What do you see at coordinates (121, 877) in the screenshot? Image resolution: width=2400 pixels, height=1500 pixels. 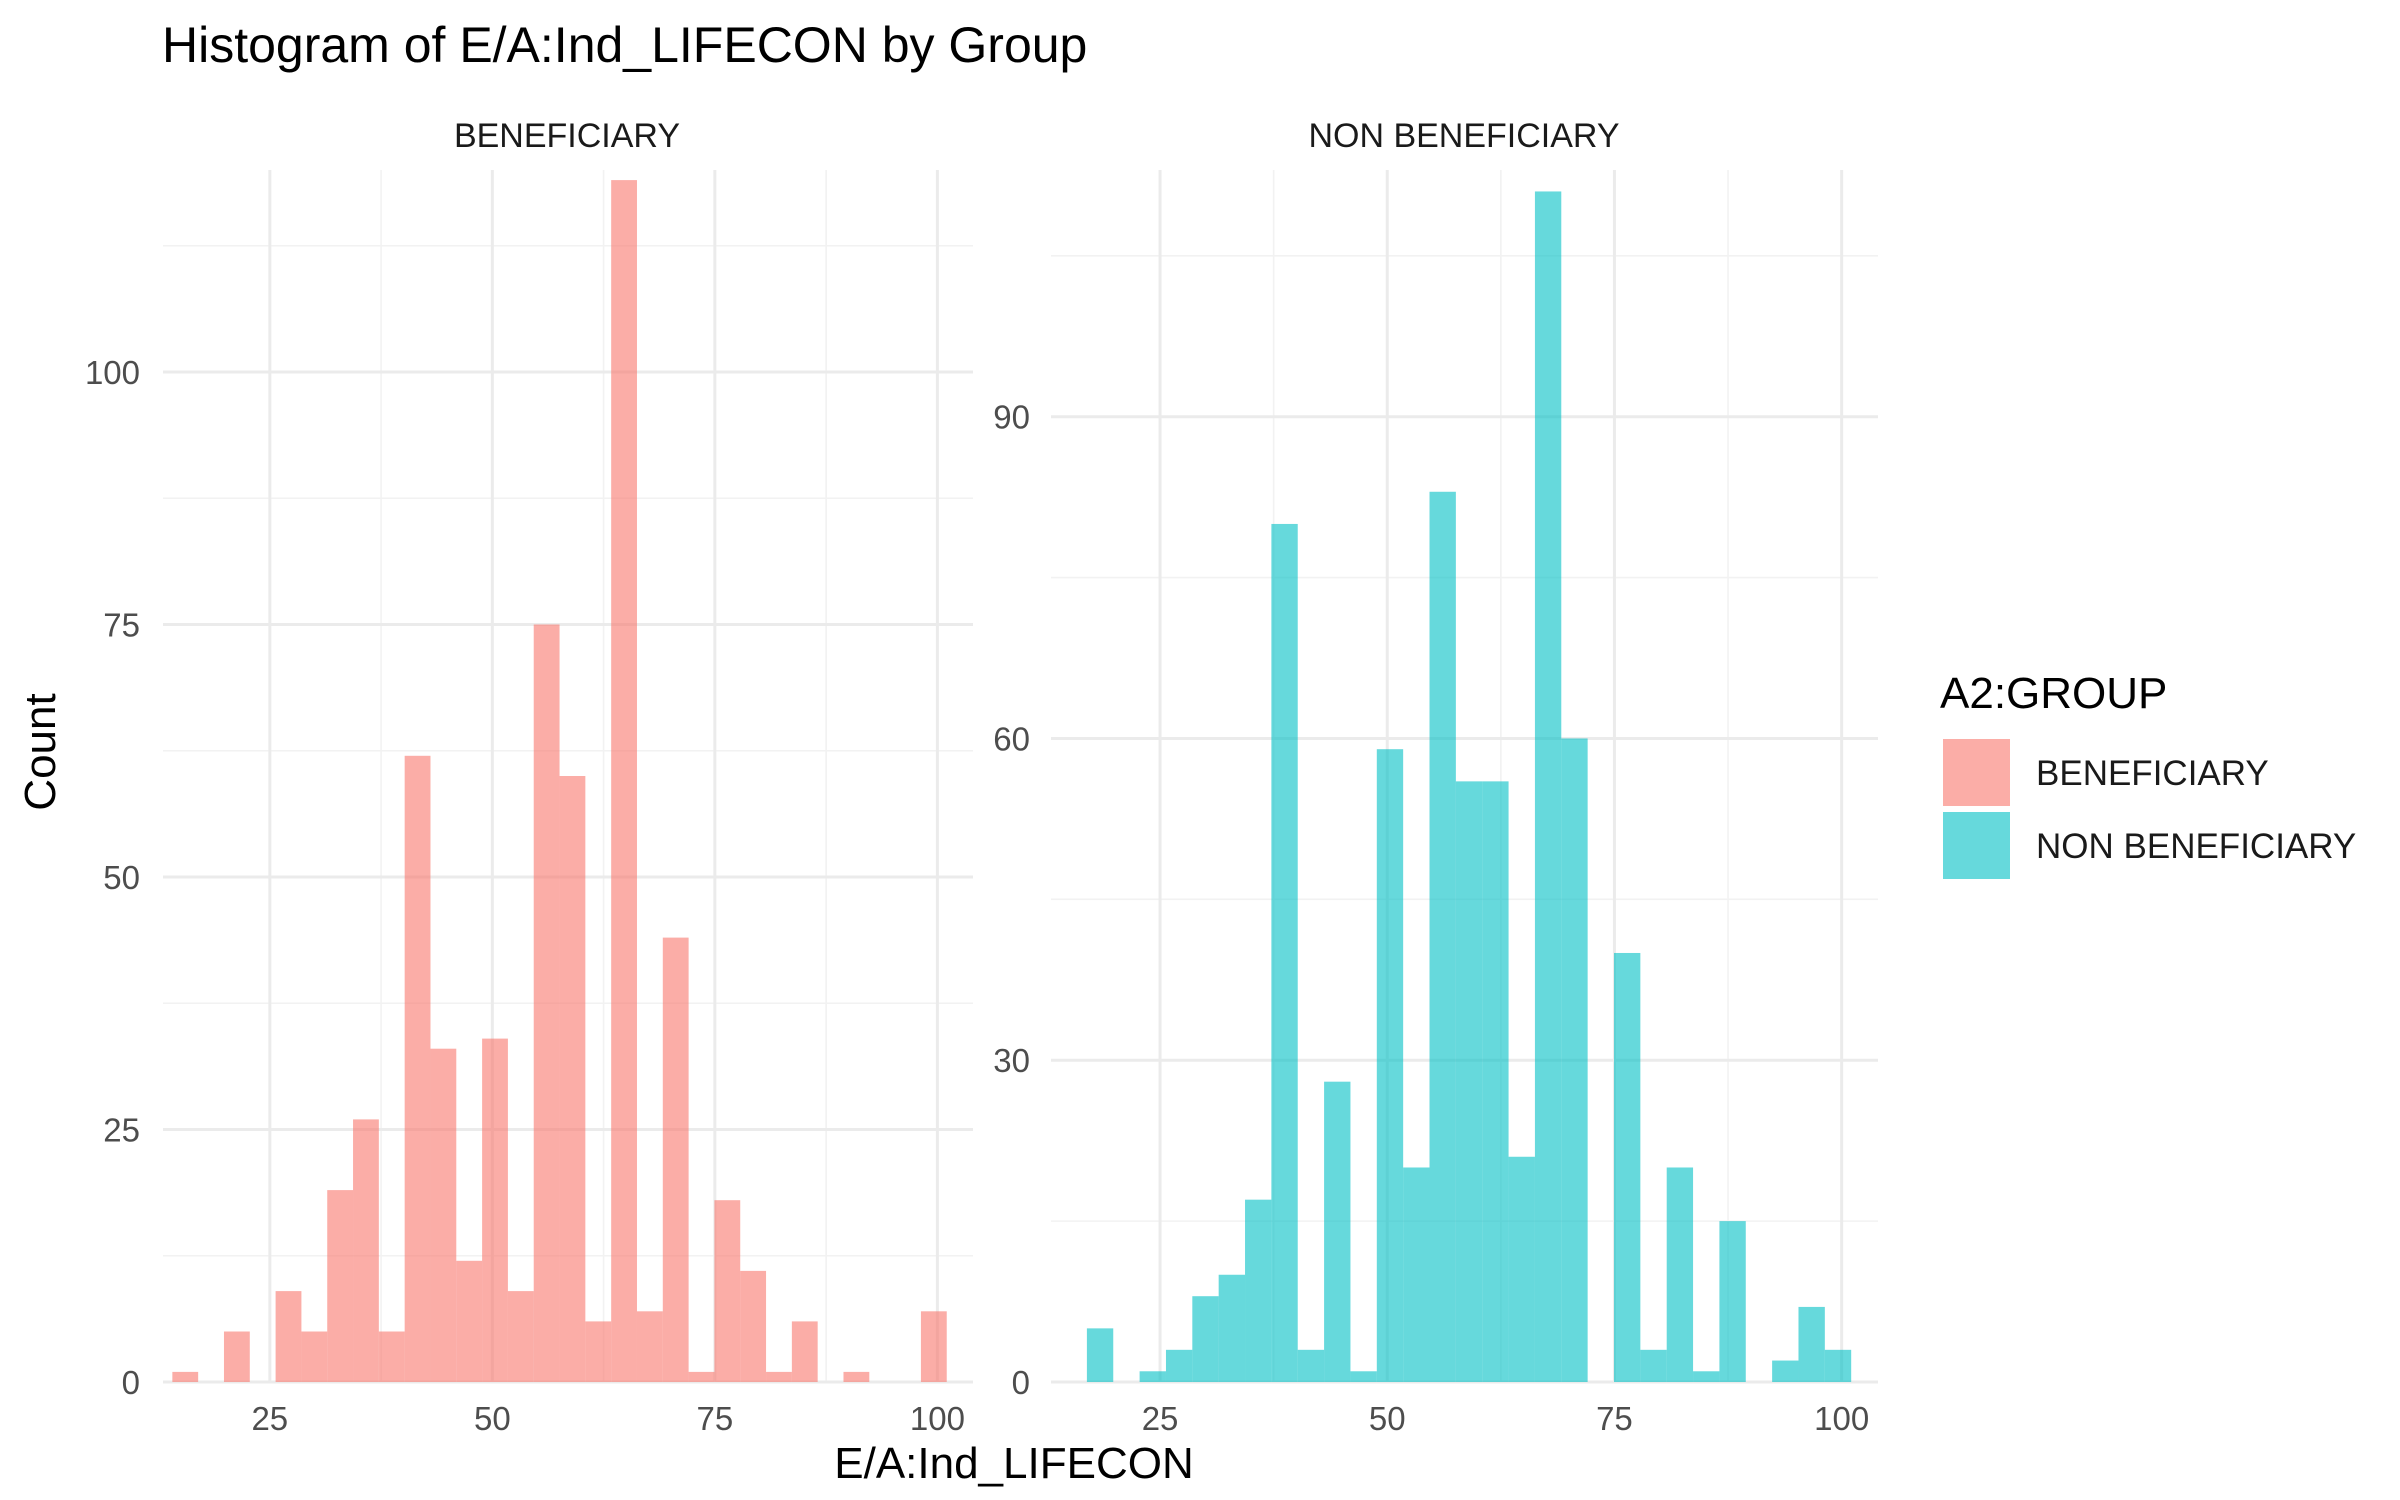 I see `y-tick-label: 50` at bounding box center [121, 877].